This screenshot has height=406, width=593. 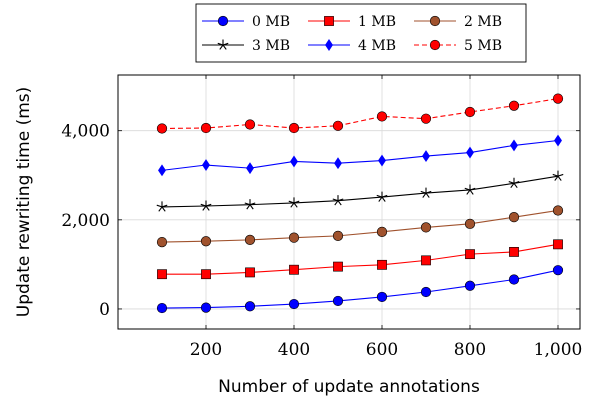 What do you see at coordinates (85, 221) in the screenshot?
I see `y-tick-label: 2,000` at bounding box center [85, 221].